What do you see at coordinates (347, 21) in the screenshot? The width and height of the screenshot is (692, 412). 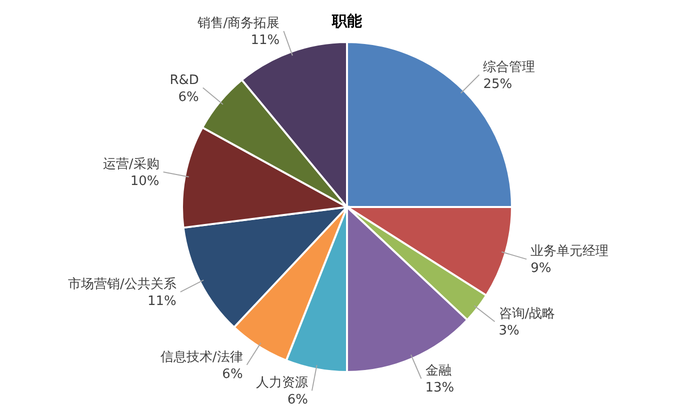 I see `chart-title: 职能` at bounding box center [347, 21].